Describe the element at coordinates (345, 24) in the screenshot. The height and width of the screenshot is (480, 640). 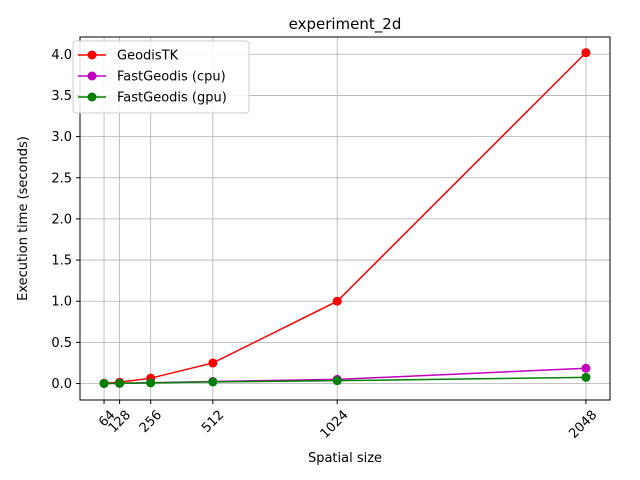
I see `chart-title: experiment_2d` at that location.